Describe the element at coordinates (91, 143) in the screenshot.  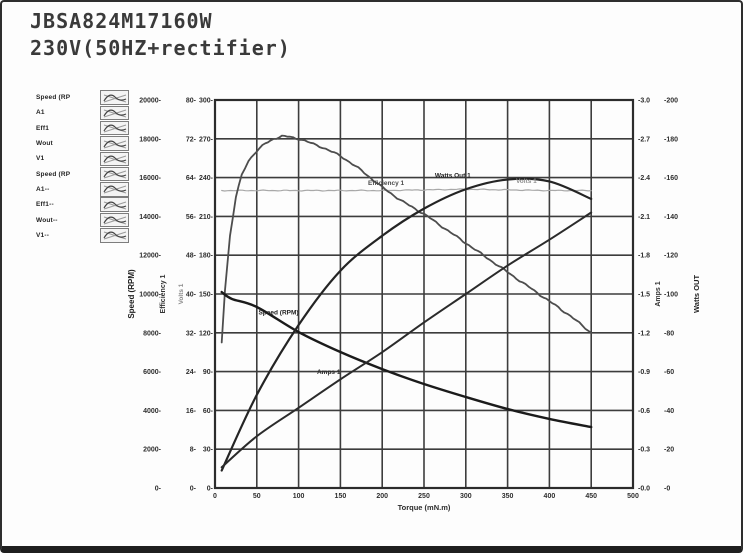
I see `legend-item: Wout` at that location.